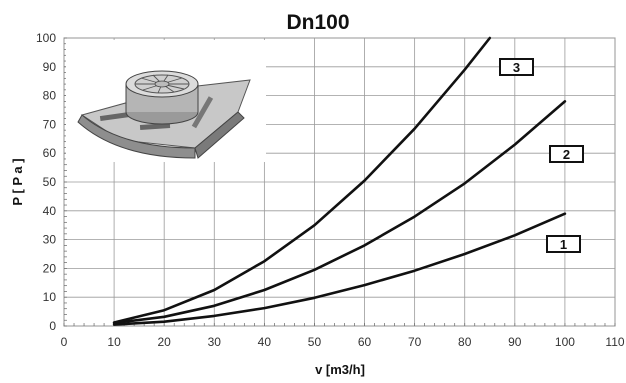 The image size is (626, 383). What do you see at coordinates (365, 342) in the screenshot?
I see `x-tick-label-6: 60` at bounding box center [365, 342].